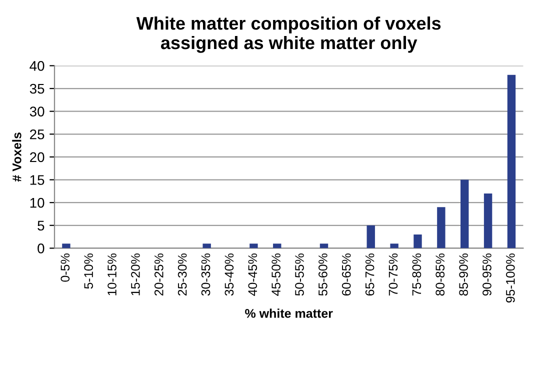 The width and height of the screenshot is (545, 365). I want to click on x-tick-label: 5-10%, so click(89, 271).